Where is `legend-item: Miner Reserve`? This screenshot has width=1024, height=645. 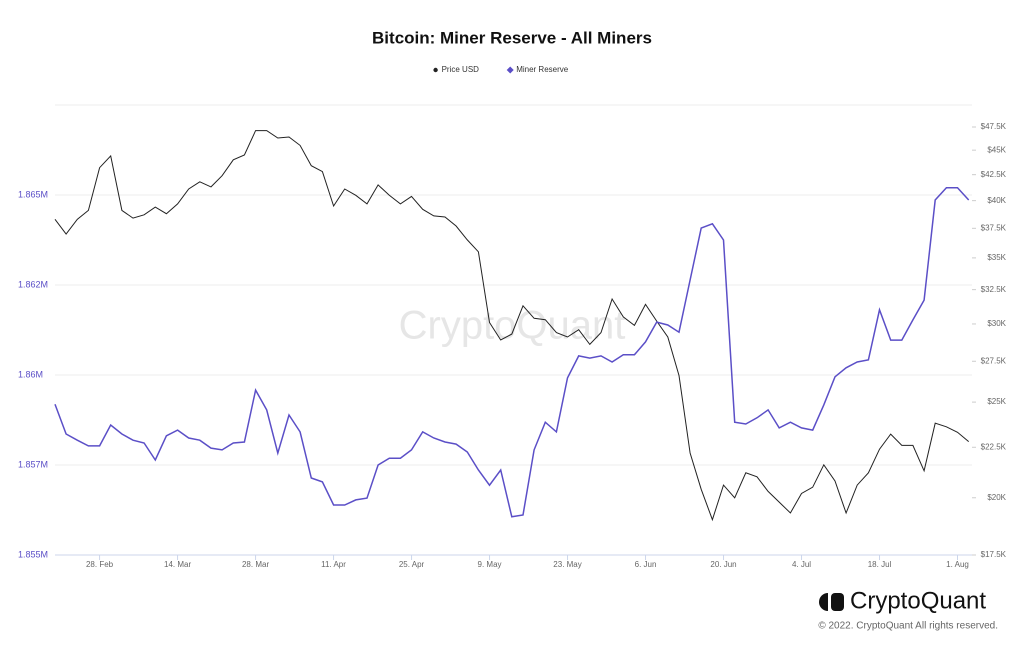
legend-item: Miner Reserve is located at coordinates (537, 69).